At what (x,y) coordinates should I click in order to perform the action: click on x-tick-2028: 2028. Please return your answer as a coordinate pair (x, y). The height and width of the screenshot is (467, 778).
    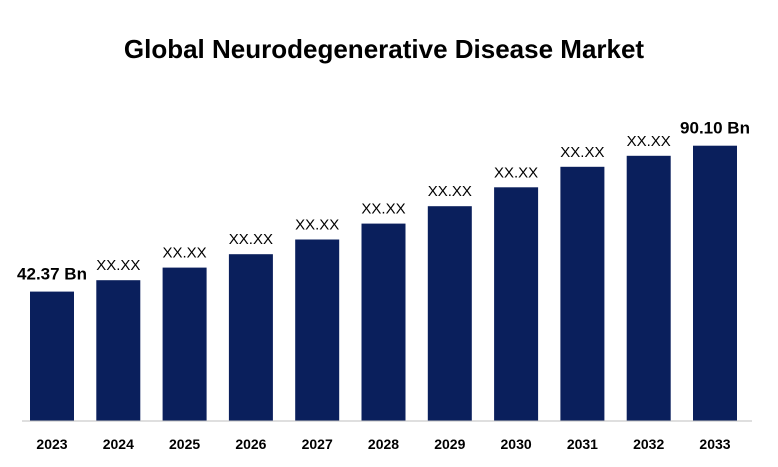
    Looking at the image, I should click on (383, 444).